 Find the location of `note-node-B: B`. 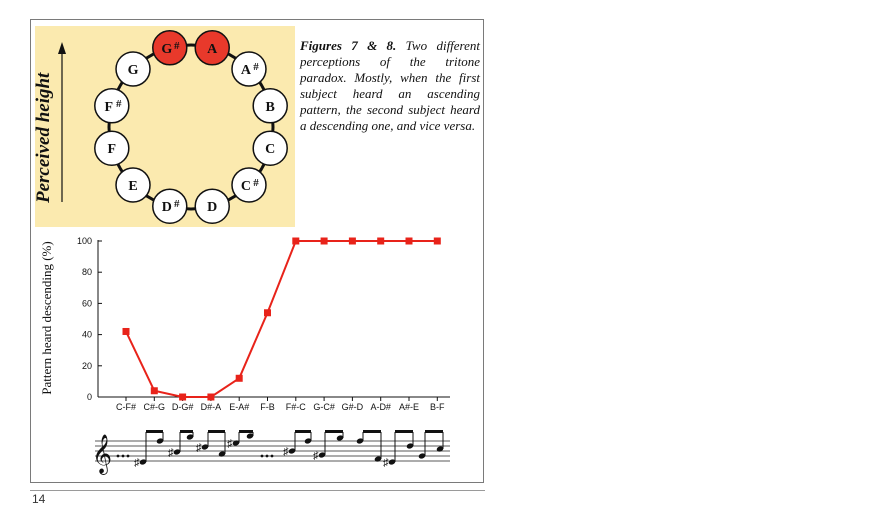

note-node-B: B is located at coordinates (270, 106).